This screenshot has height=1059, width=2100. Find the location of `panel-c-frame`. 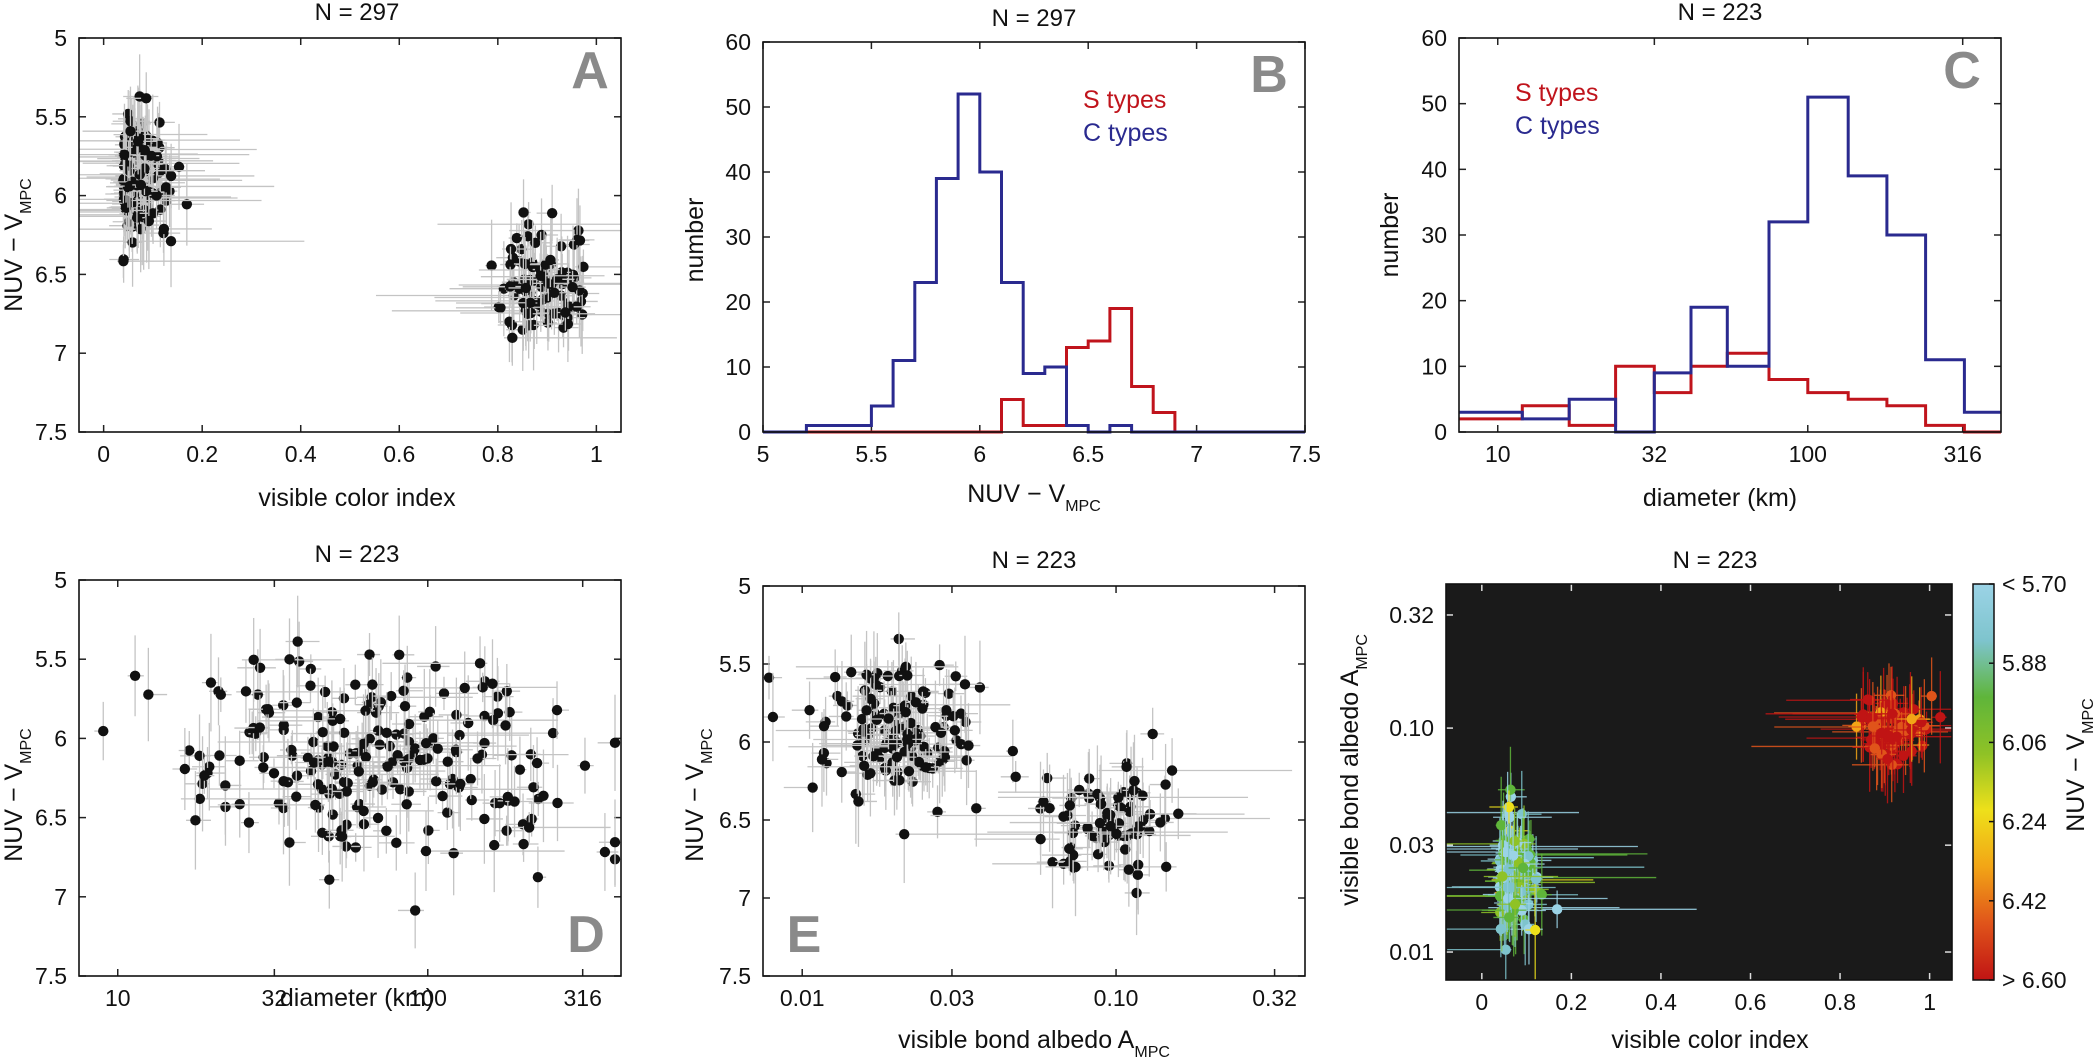

panel-c-frame is located at coordinates (1730, 235).